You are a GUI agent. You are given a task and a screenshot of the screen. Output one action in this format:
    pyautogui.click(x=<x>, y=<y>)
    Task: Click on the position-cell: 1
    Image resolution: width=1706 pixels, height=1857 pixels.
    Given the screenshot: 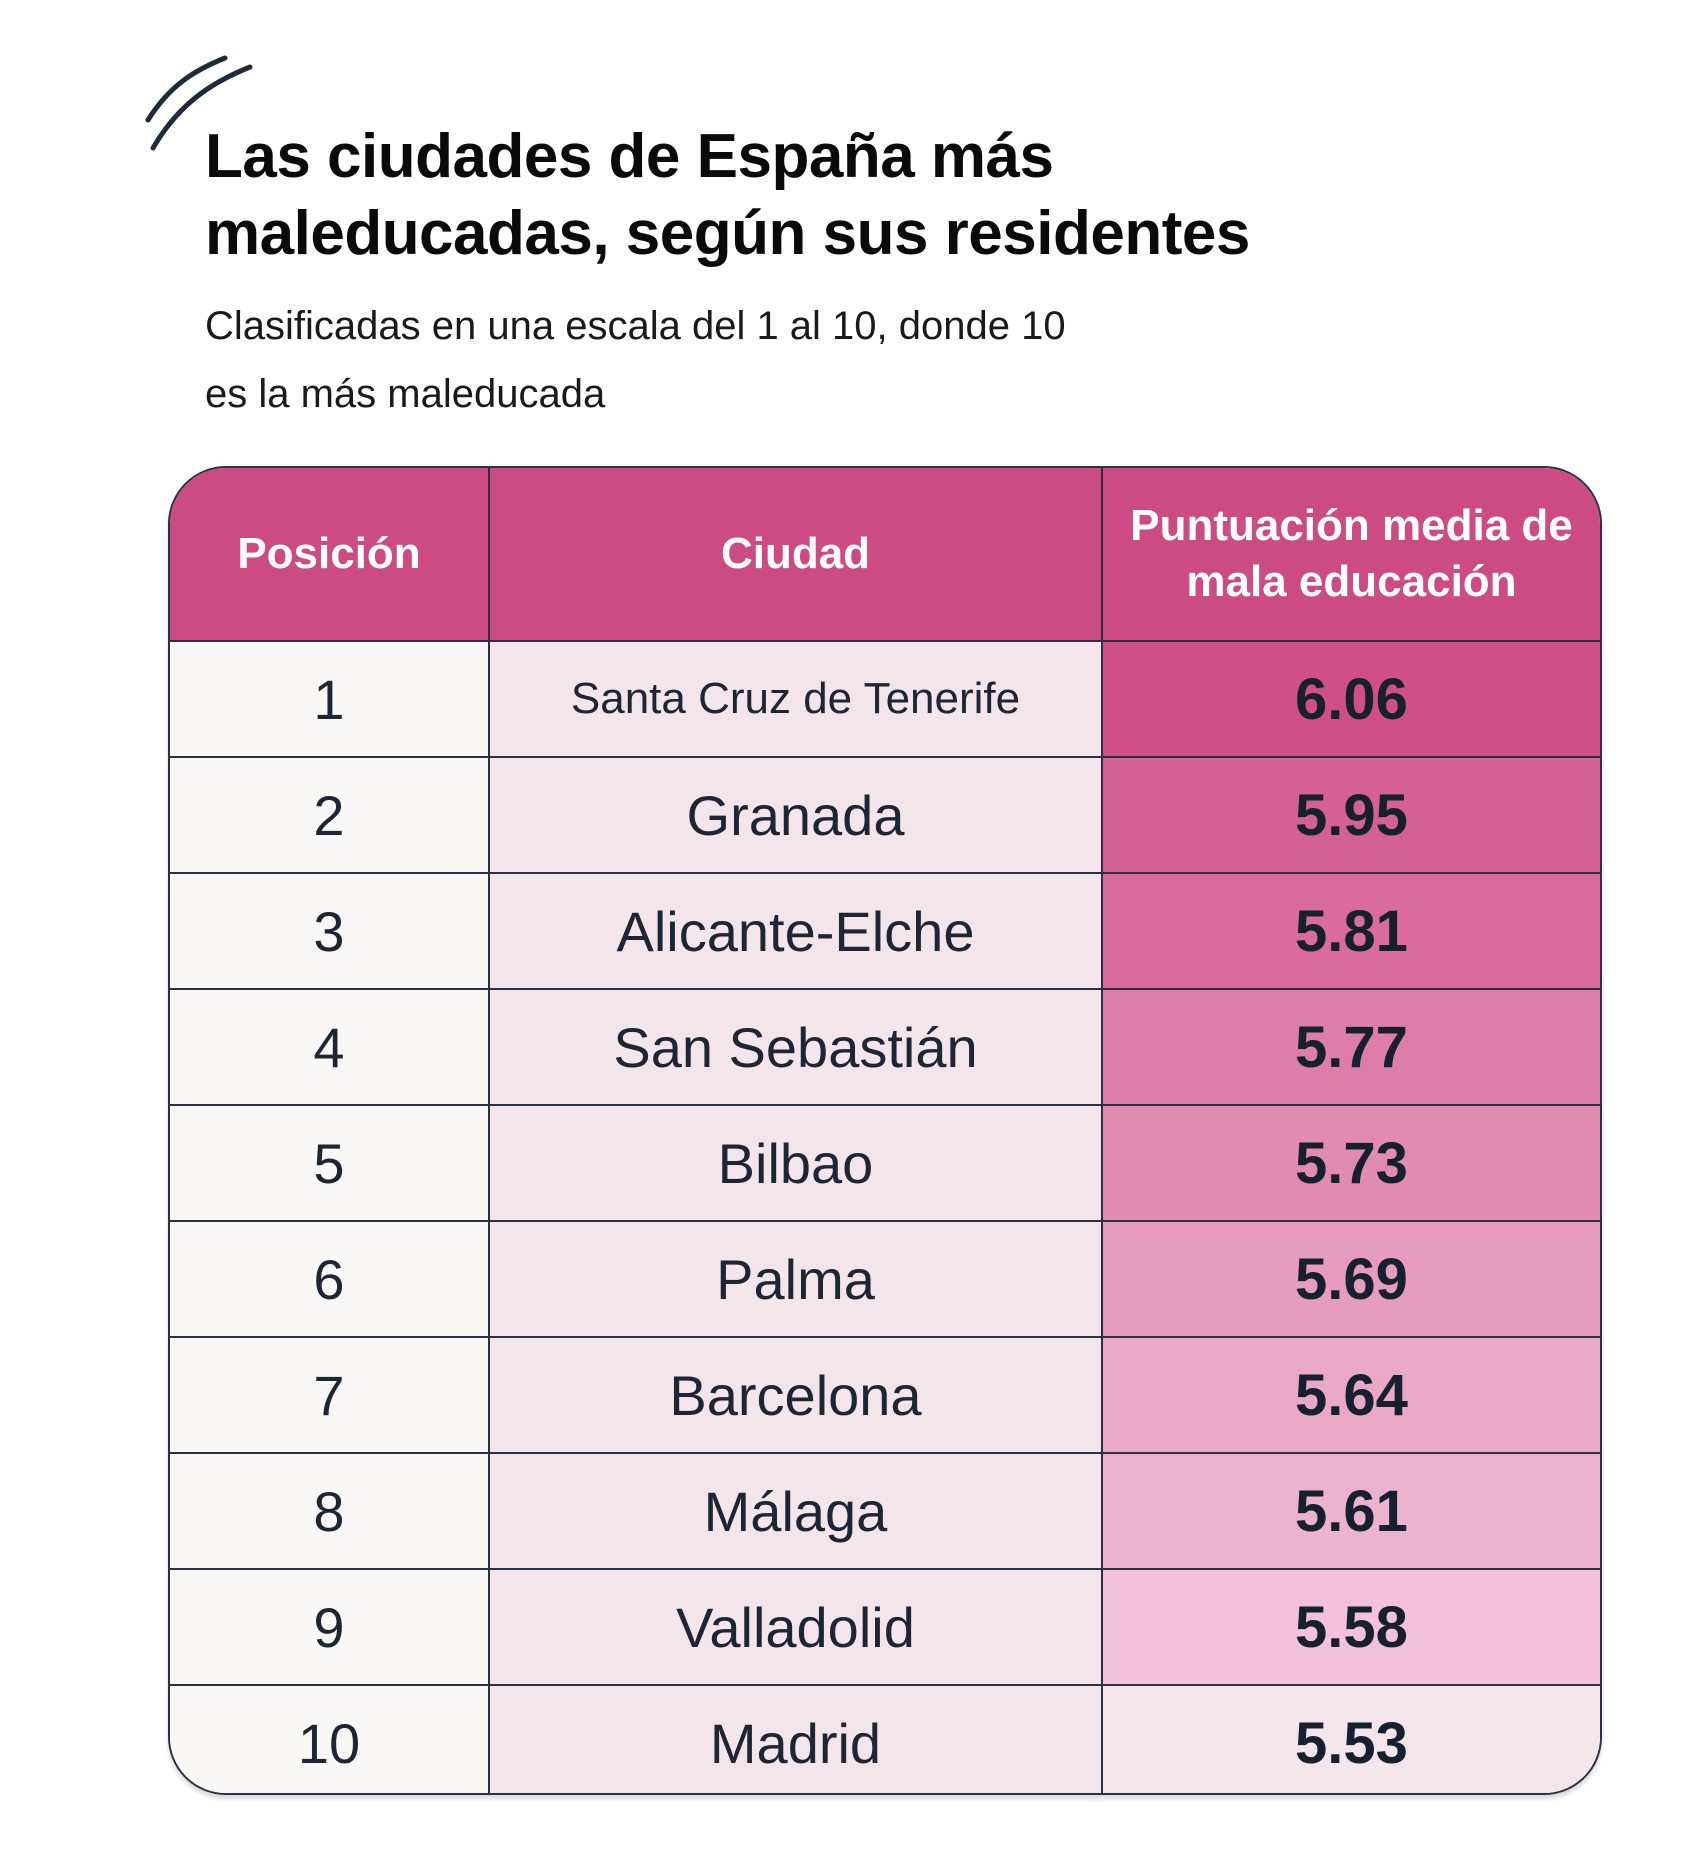 What is the action you would take?
    pyautogui.click(x=330, y=699)
    